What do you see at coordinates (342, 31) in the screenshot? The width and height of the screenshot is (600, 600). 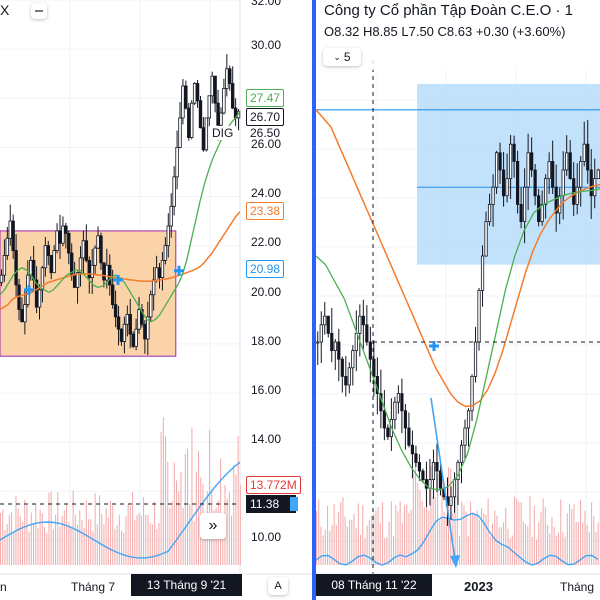 I see `ohlc-open: O8.32` at bounding box center [342, 31].